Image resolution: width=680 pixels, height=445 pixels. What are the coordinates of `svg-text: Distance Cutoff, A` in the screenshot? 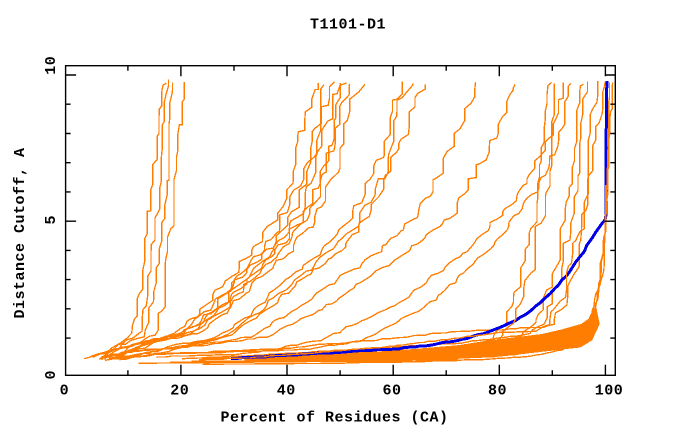 It's located at (20, 232).